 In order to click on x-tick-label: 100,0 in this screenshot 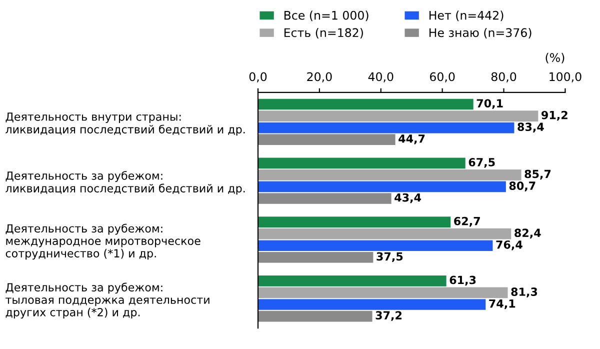, I will do `click(566, 77)`.